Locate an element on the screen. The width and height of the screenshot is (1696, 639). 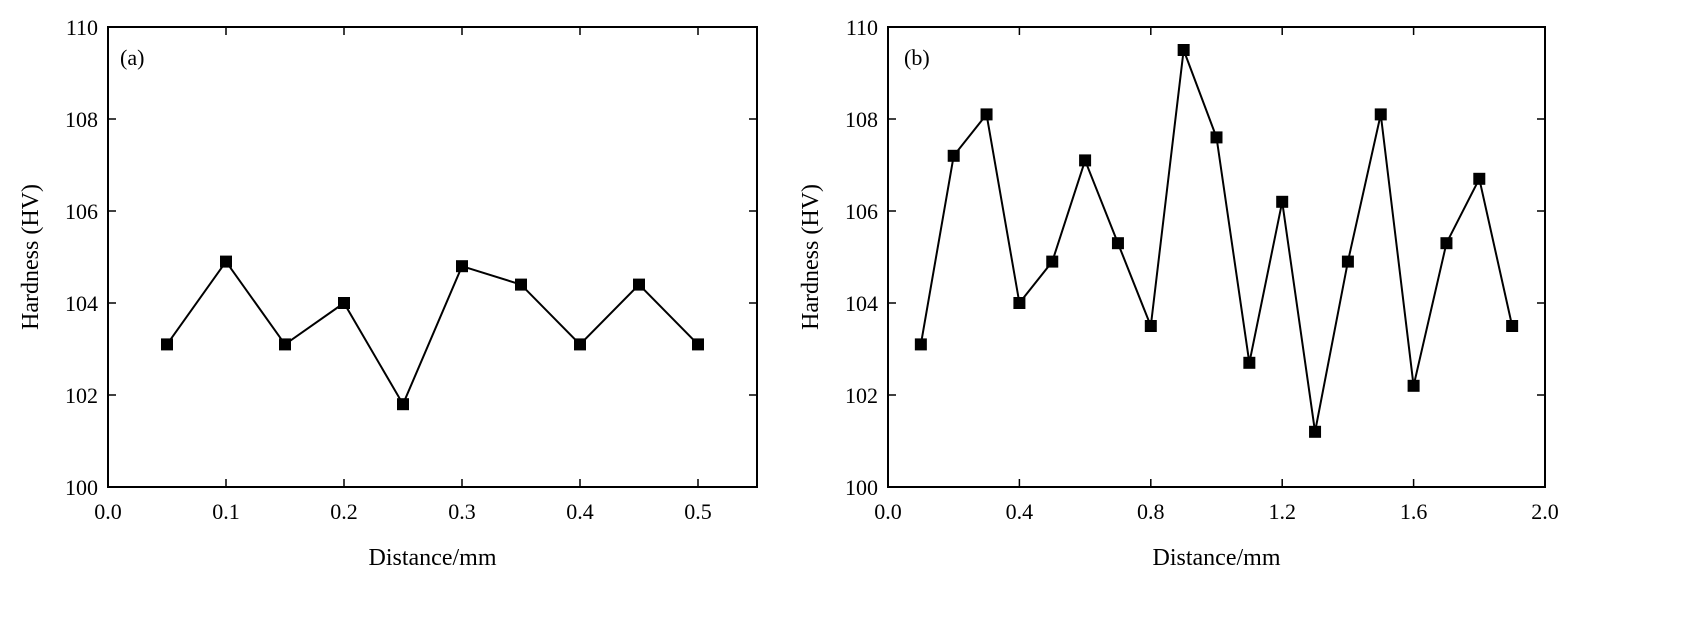
chart-0-y-tick-label: 102 is located at coordinates (81, 395).